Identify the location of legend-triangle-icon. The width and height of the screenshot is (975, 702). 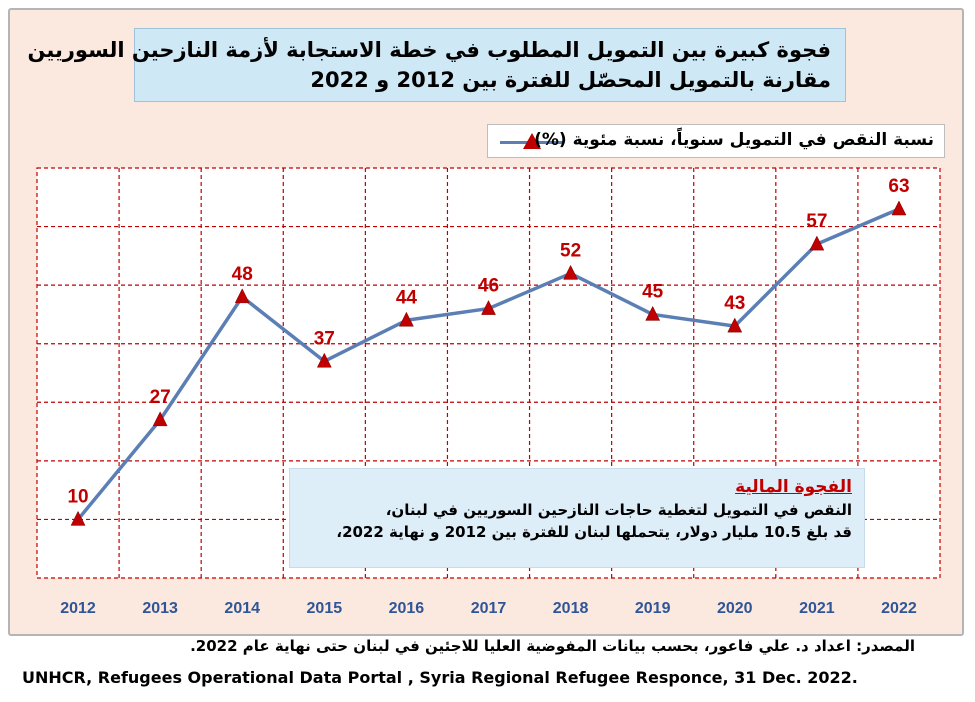
(532, 141).